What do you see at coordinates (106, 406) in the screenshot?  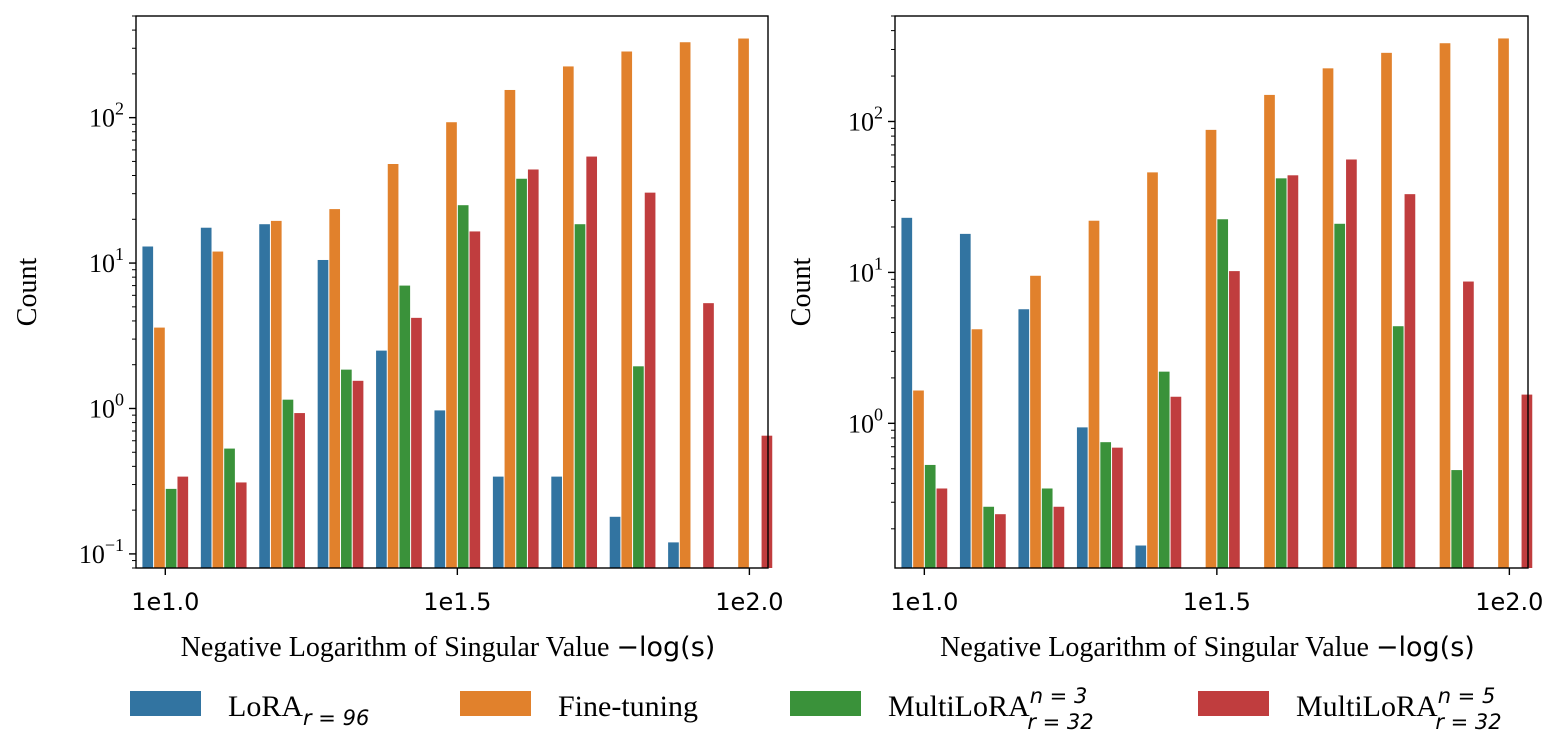 I see `left-ytick-label-1: 10⁰` at bounding box center [106, 406].